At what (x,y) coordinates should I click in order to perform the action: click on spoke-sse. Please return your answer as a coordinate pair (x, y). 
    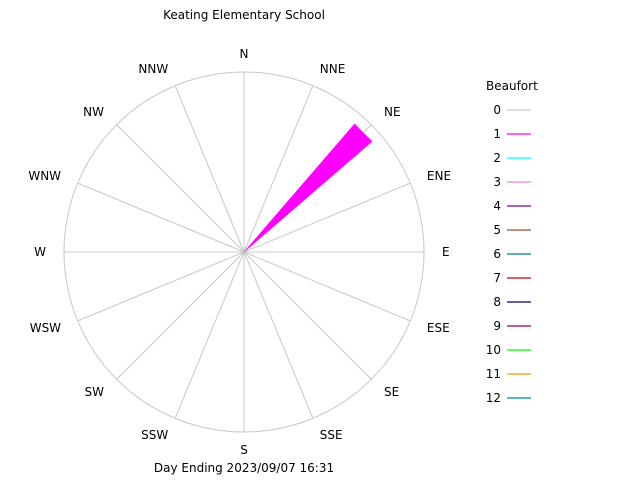
    Looking at the image, I should click on (278, 335).